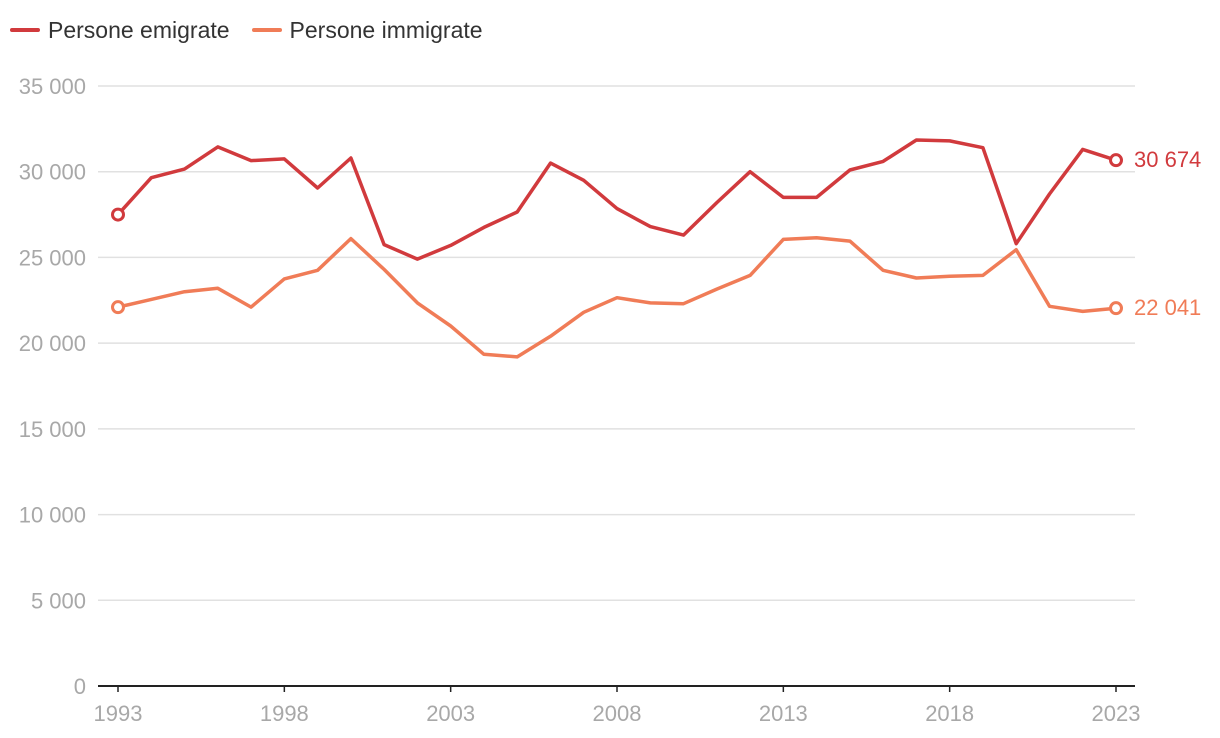 The height and width of the screenshot is (738, 1220). I want to click on y-tick-label: 35 000, so click(52, 86).